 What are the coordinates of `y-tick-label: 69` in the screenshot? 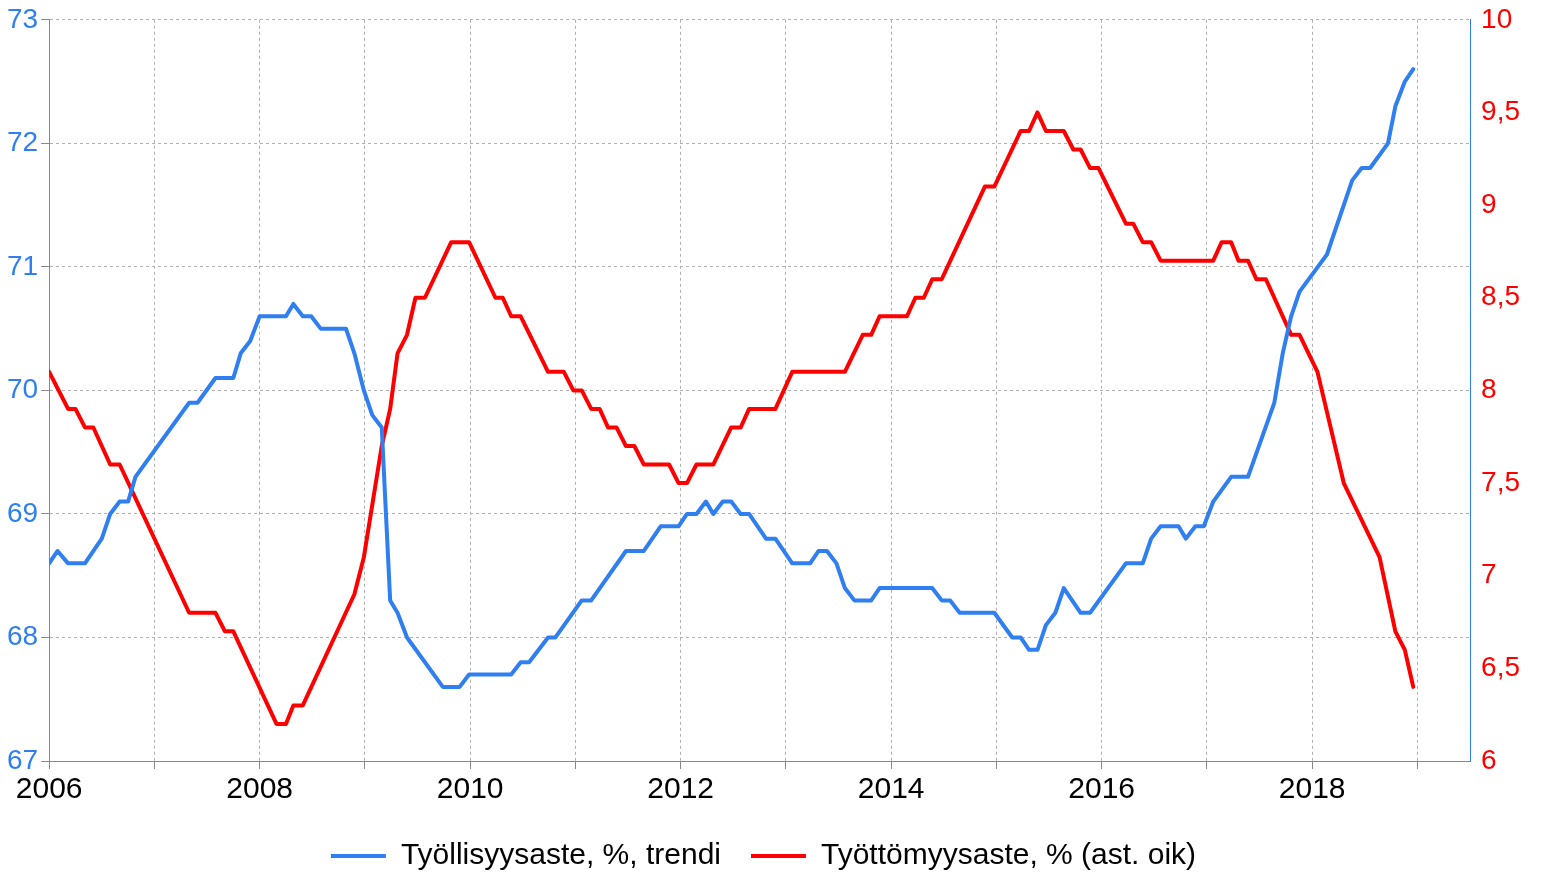 It's located at (22, 512).